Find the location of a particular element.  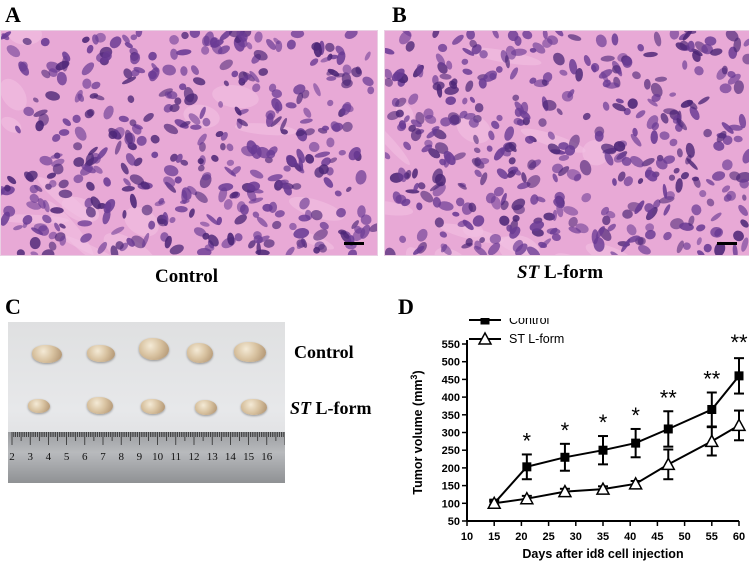

ruler-tick-label: 9 is located at coordinates (140, 457).